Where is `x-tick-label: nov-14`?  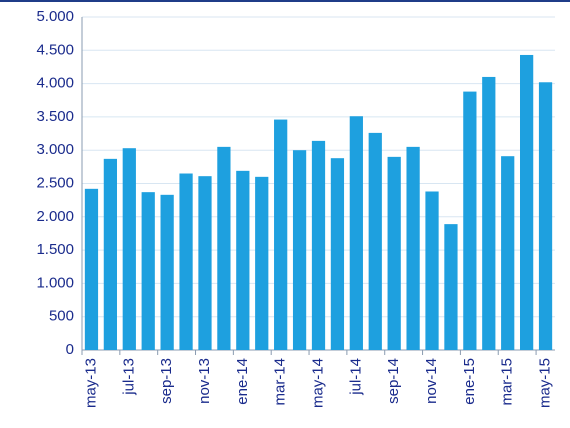
x-tick-label: nov-14 is located at coordinates (431, 381).